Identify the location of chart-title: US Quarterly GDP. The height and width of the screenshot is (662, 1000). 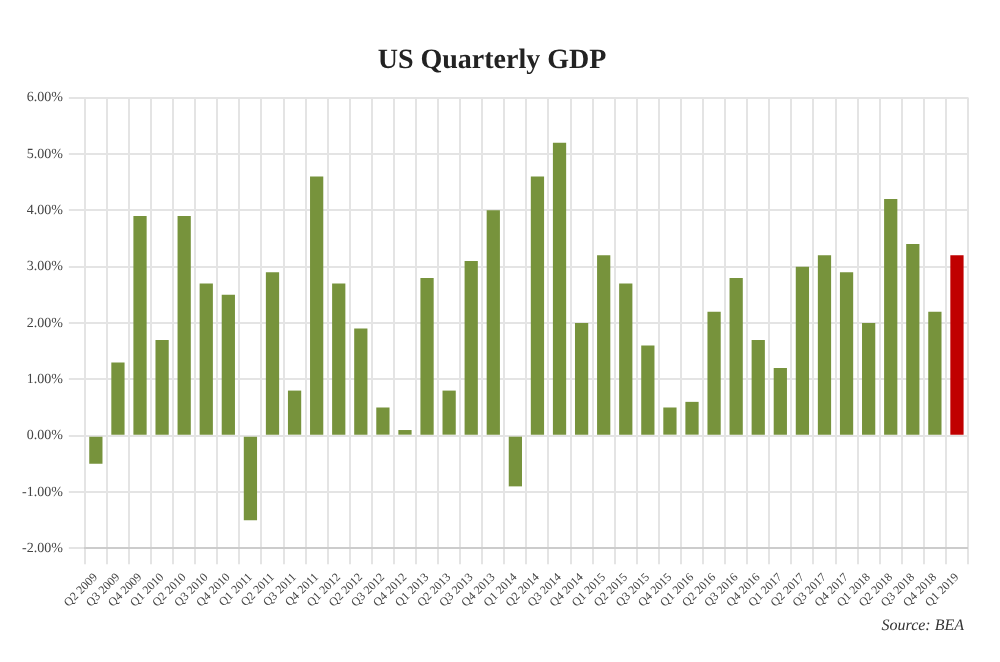
(492, 61).